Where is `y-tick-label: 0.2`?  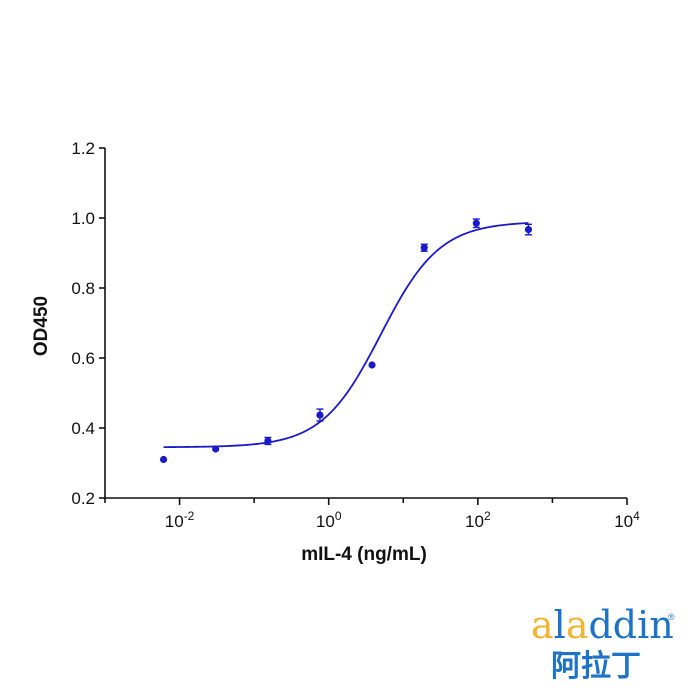
y-tick-label: 0.2 is located at coordinates (83, 498).